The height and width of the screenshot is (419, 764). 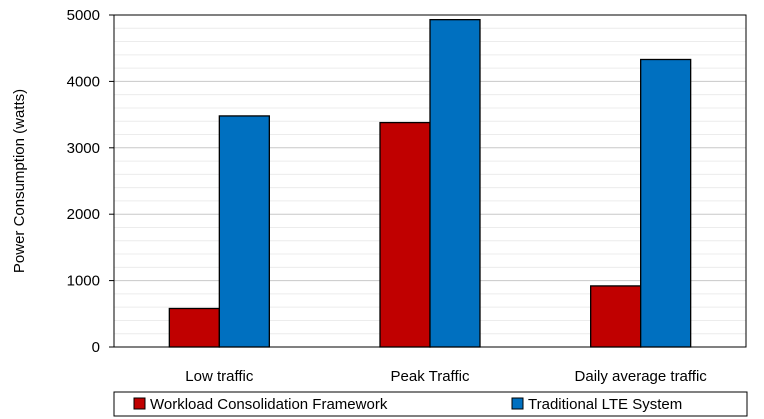 I want to click on y-tick-label: 1000, so click(x=83, y=281).